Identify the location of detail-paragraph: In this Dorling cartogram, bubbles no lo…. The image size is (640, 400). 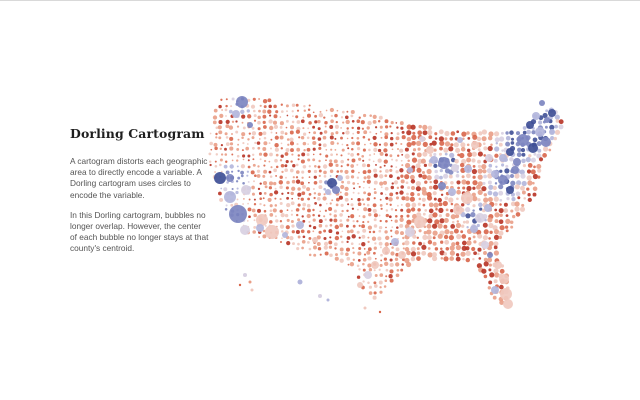
(139, 231).